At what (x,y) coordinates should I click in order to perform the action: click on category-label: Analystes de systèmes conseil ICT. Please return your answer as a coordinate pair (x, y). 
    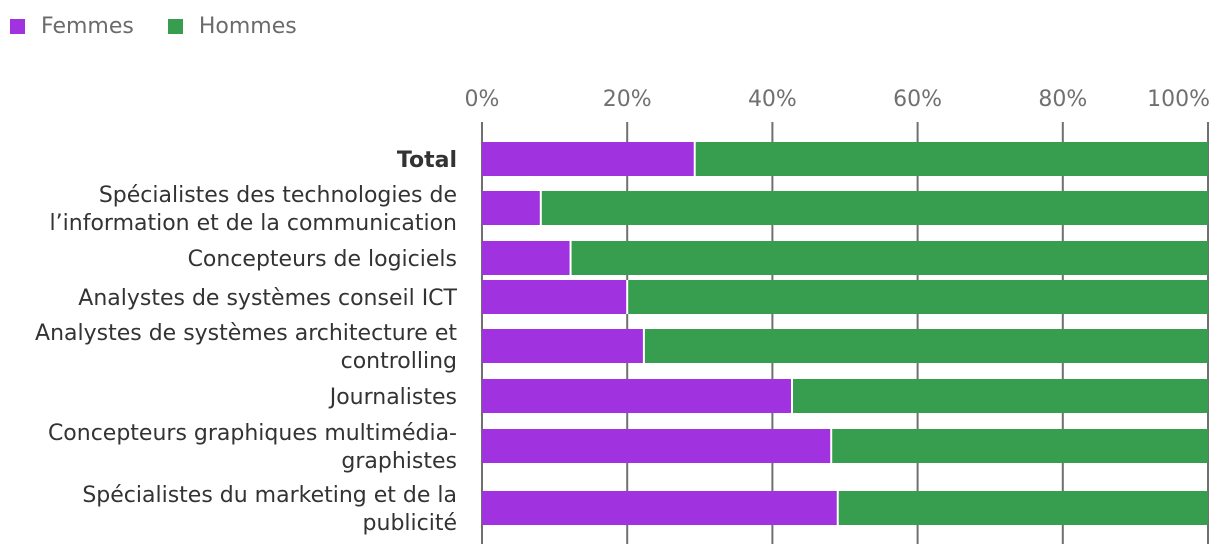
    Looking at the image, I should click on (267, 298).